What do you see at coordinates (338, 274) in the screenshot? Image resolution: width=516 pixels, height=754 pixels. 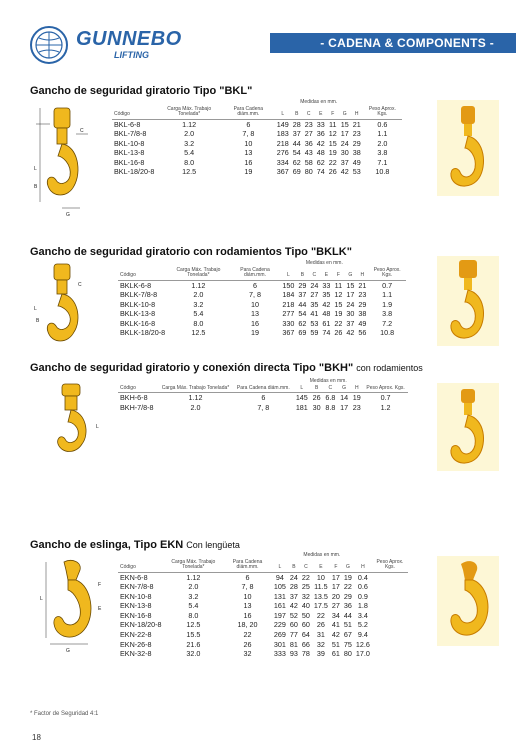 I see `col-header-f: F` at bounding box center [338, 274].